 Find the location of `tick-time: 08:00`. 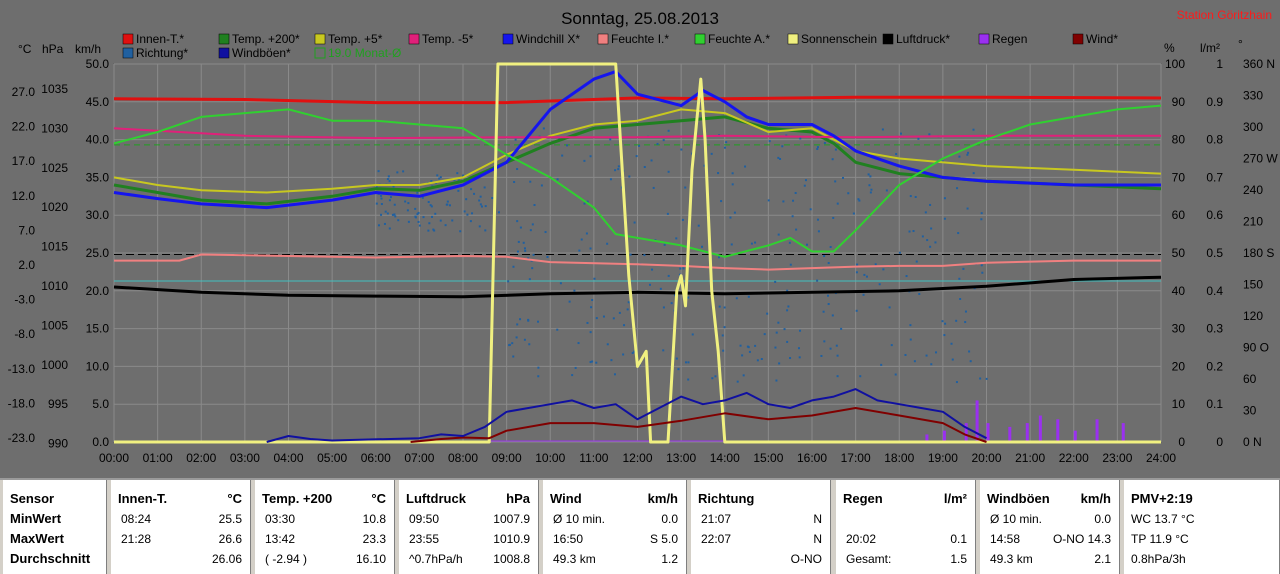

tick-time: 08:00 is located at coordinates (463, 458).